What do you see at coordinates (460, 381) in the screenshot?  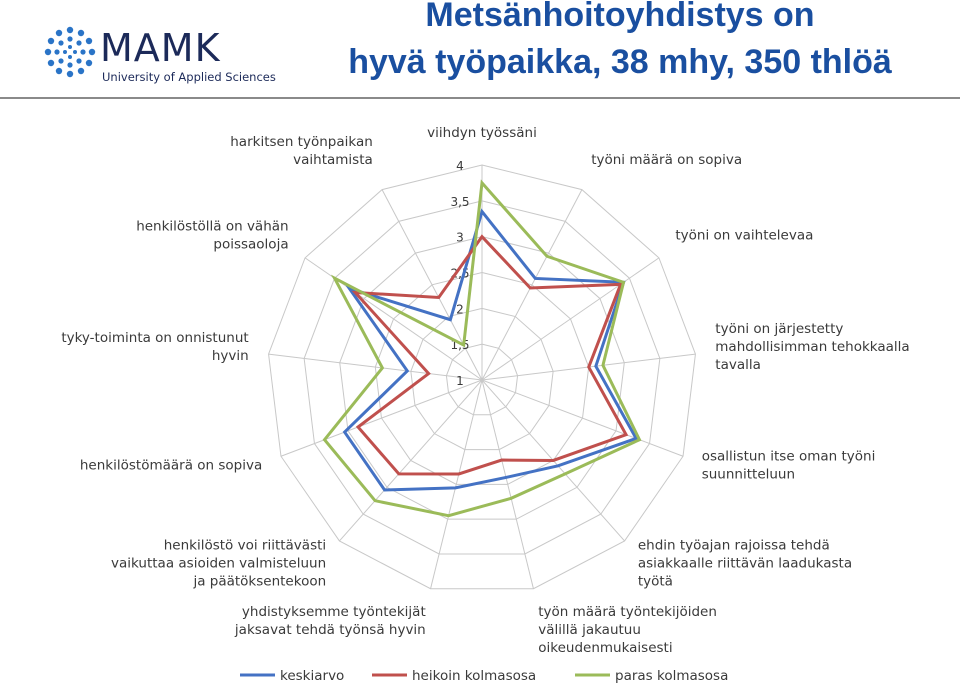 I see `tick-label: 1` at bounding box center [460, 381].